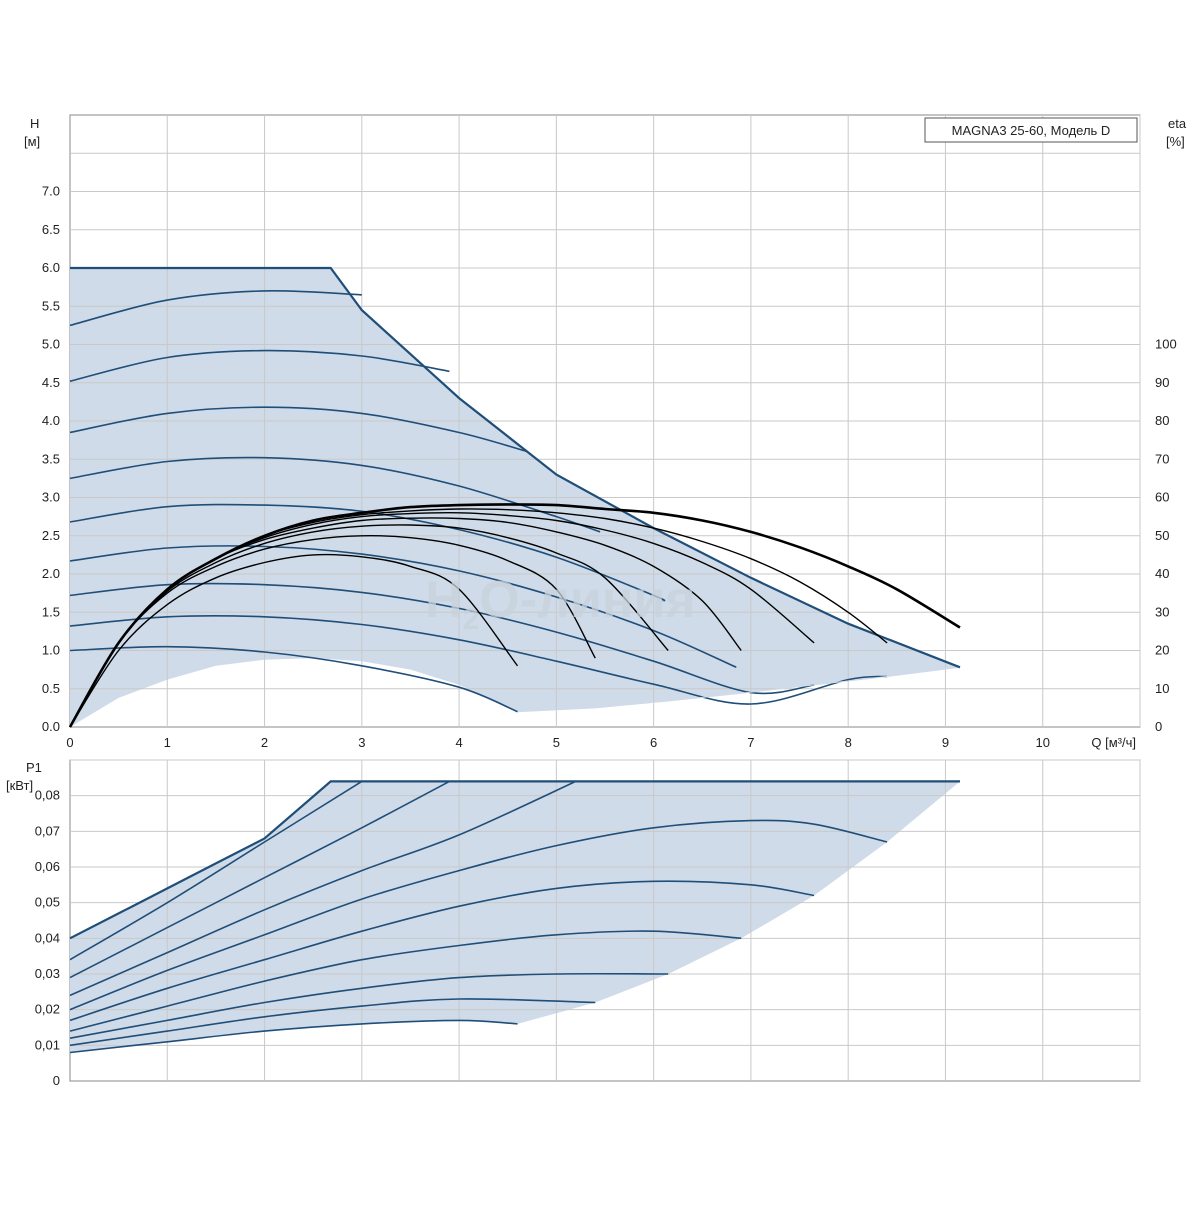 The height and width of the screenshot is (1205, 1200). I want to click on head-y-tick-2: 1.0, so click(51, 650).